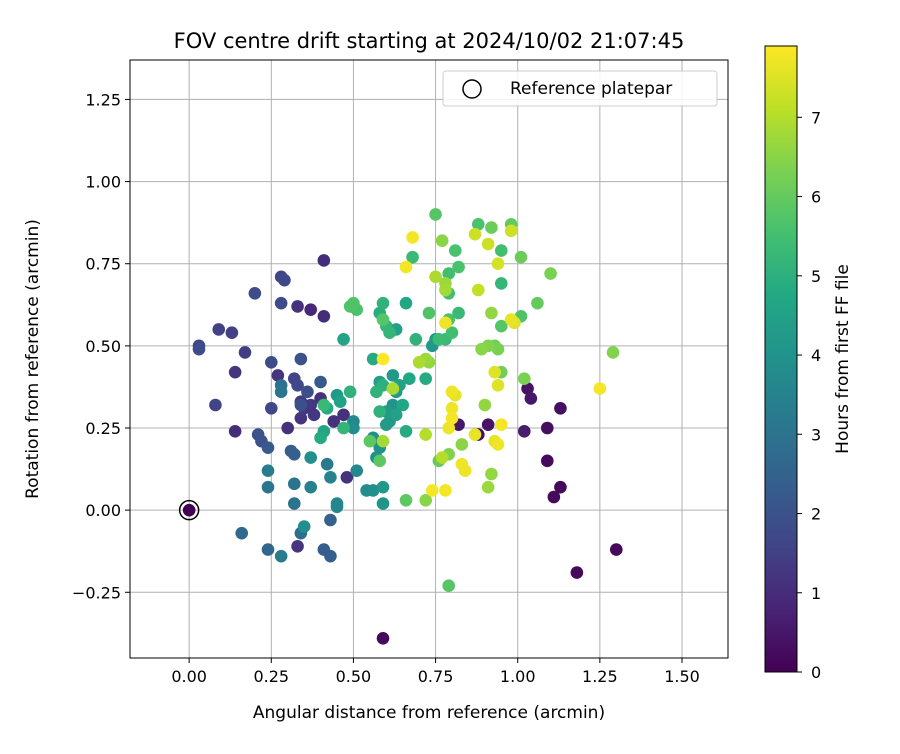 This screenshot has width=900, height=754. Describe the element at coordinates (96, 592) in the screenshot. I see `y-tick-label: −0.25` at that location.